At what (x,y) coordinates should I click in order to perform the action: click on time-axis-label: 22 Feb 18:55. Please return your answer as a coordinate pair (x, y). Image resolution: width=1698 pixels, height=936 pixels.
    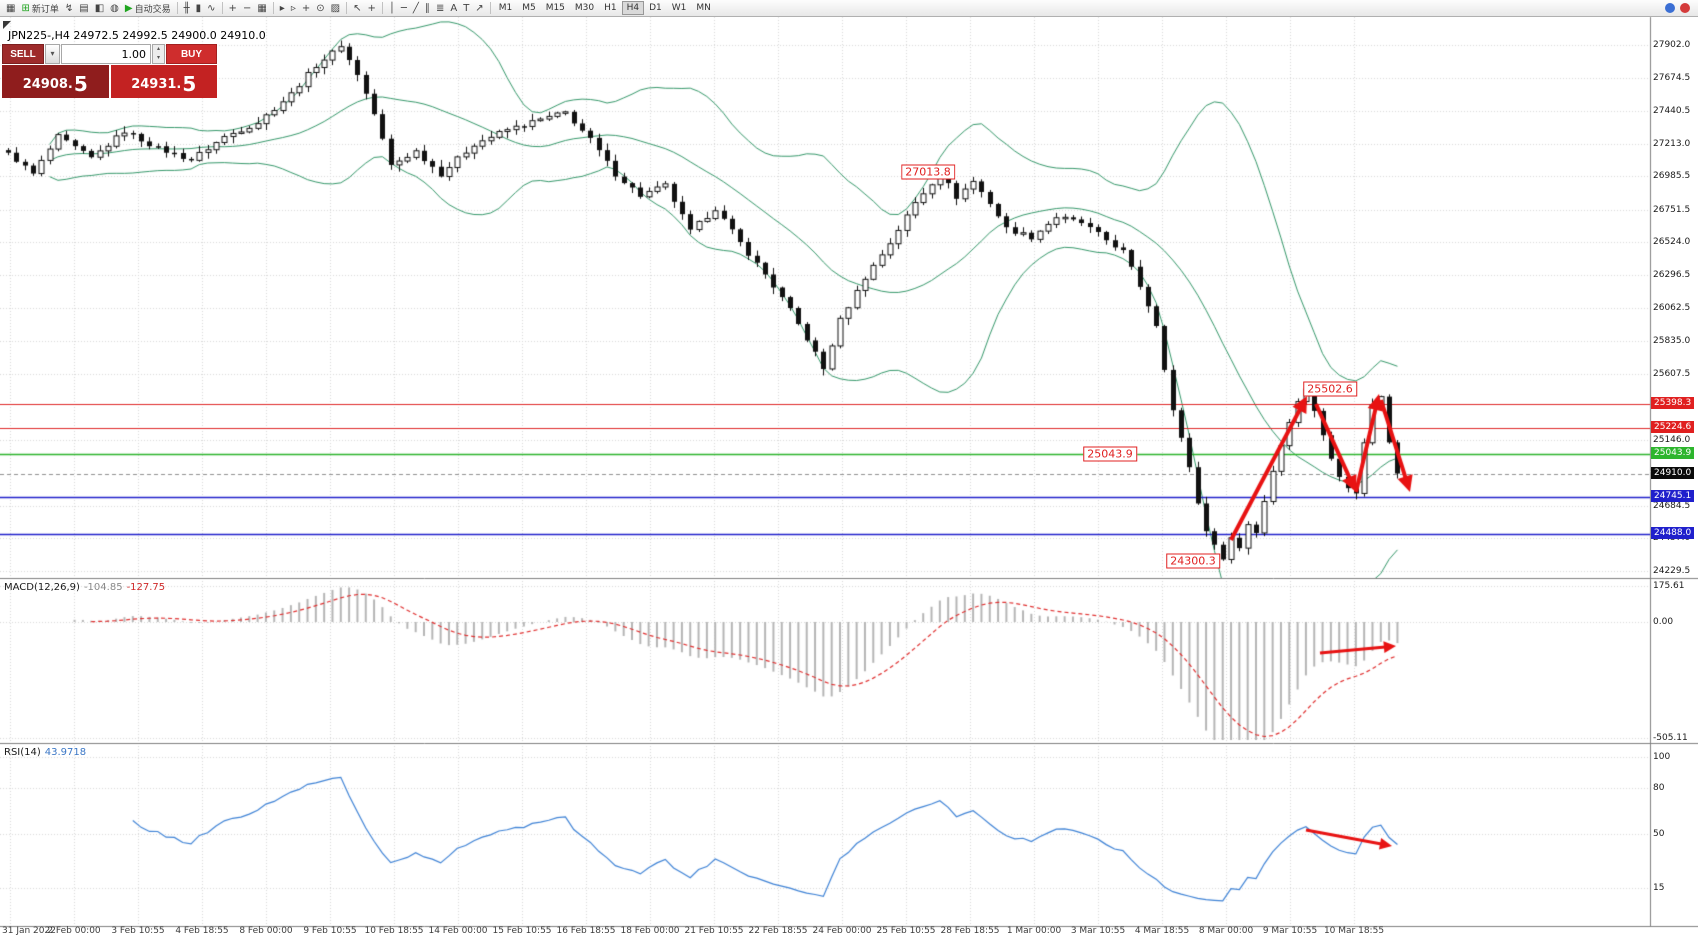
    Looking at the image, I should click on (778, 931).